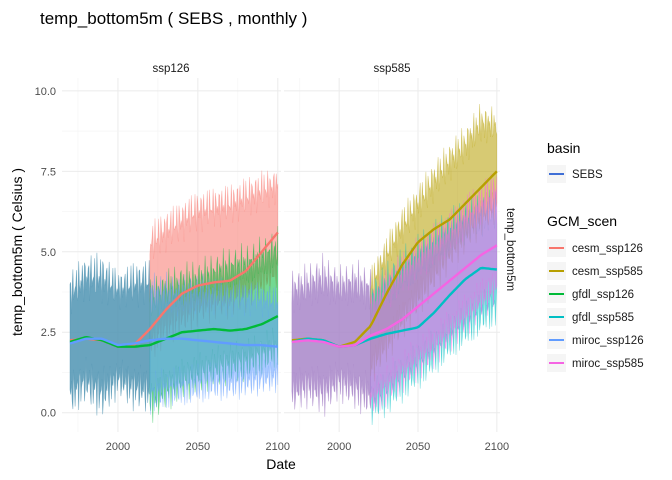 The width and height of the screenshot is (672, 480). Describe the element at coordinates (281, 464) in the screenshot. I see `x-axis-label: Date` at that location.